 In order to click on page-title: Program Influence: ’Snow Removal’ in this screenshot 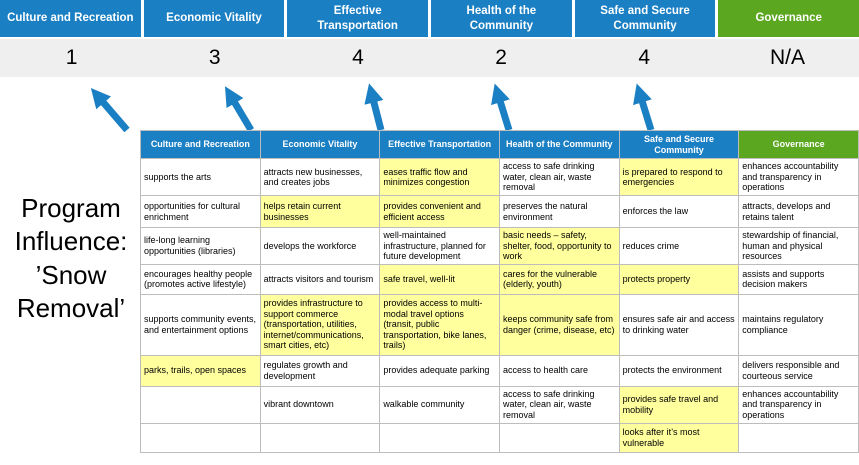, I will do `click(71, 258)`.